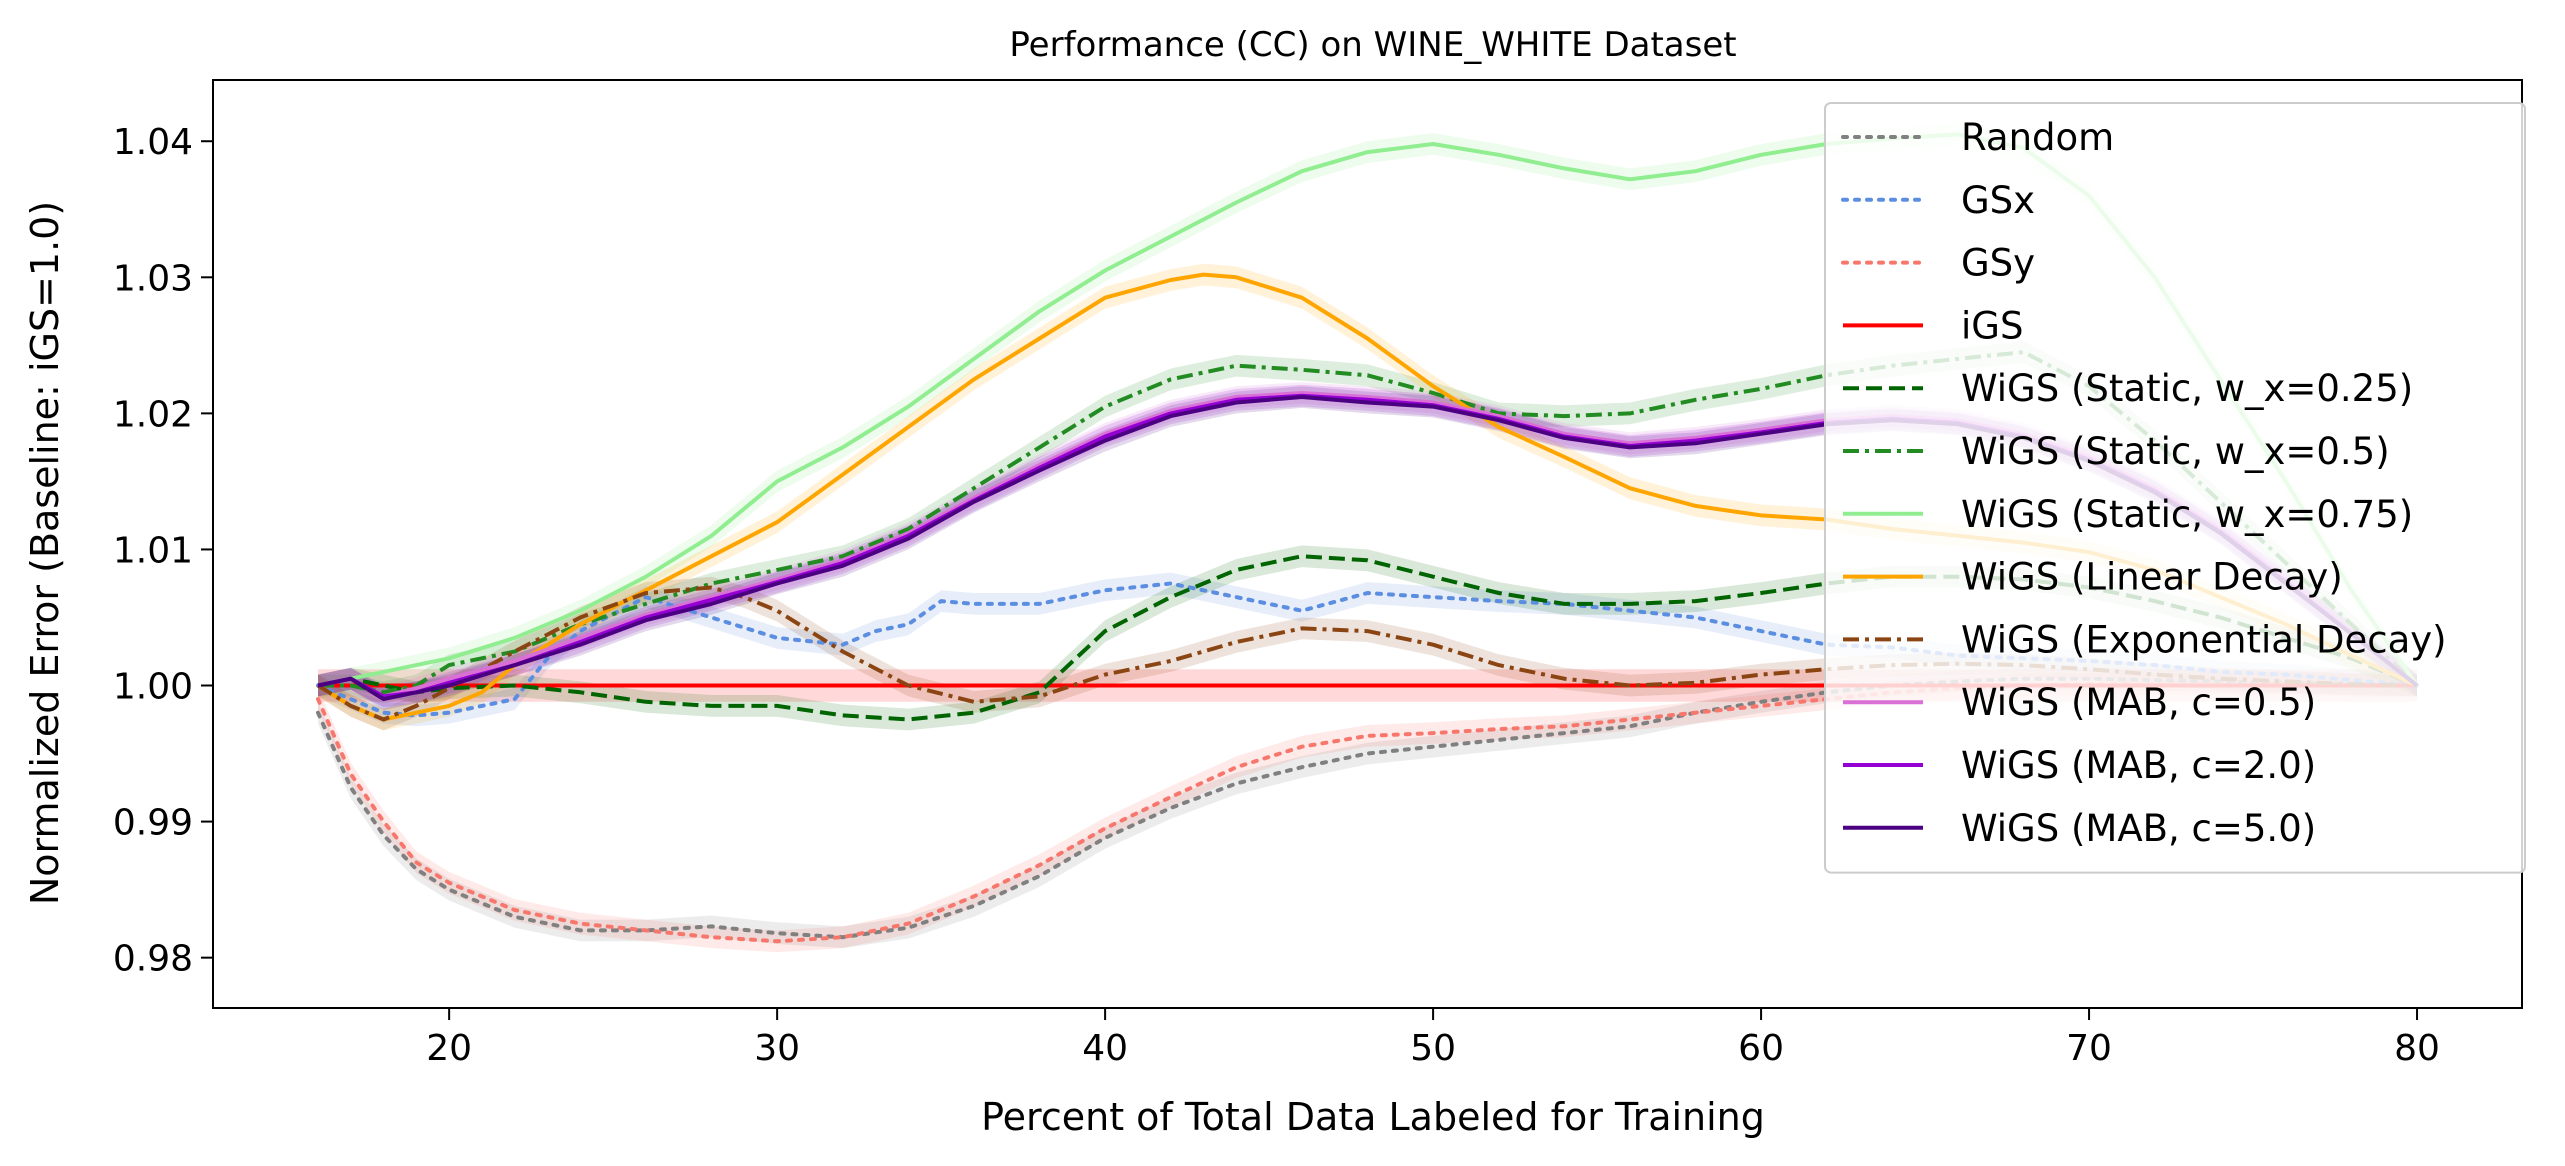  I want to click on legend-entry: WiGS (Linear Decay), so click(2152, 577).